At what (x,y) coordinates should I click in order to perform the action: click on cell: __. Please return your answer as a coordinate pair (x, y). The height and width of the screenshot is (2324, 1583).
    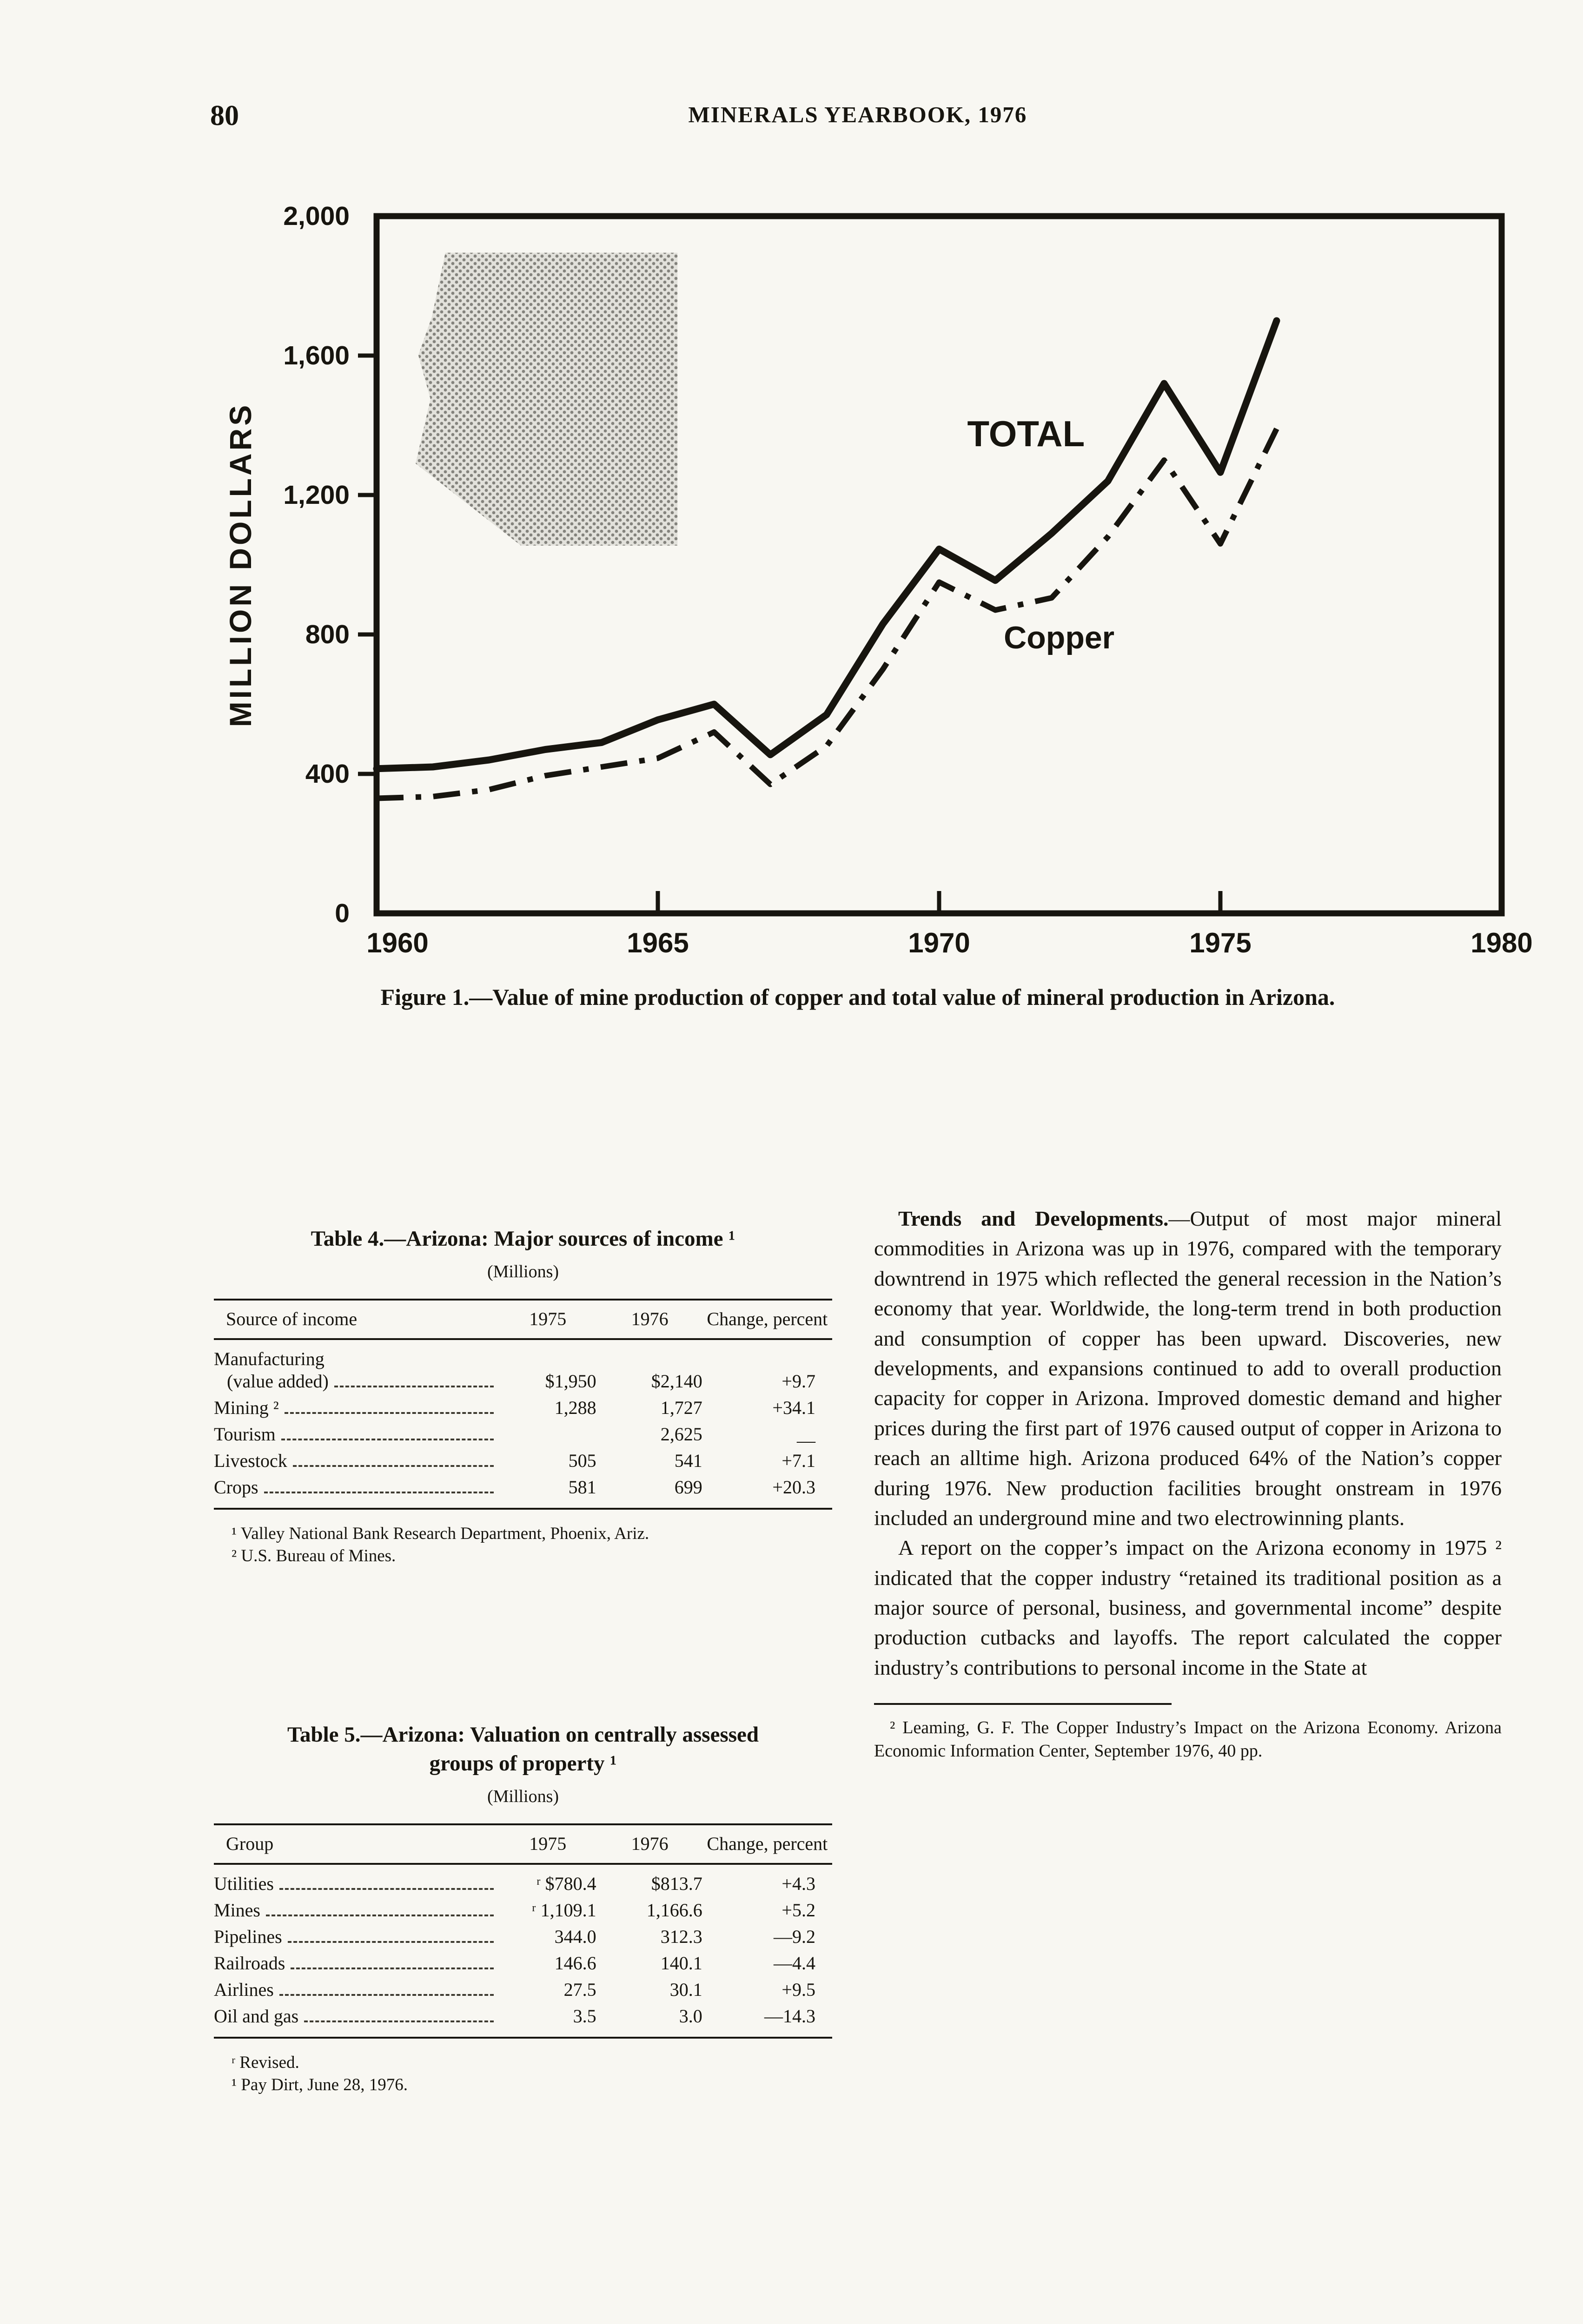
    Looking at the image, I should click on (805, 1434).